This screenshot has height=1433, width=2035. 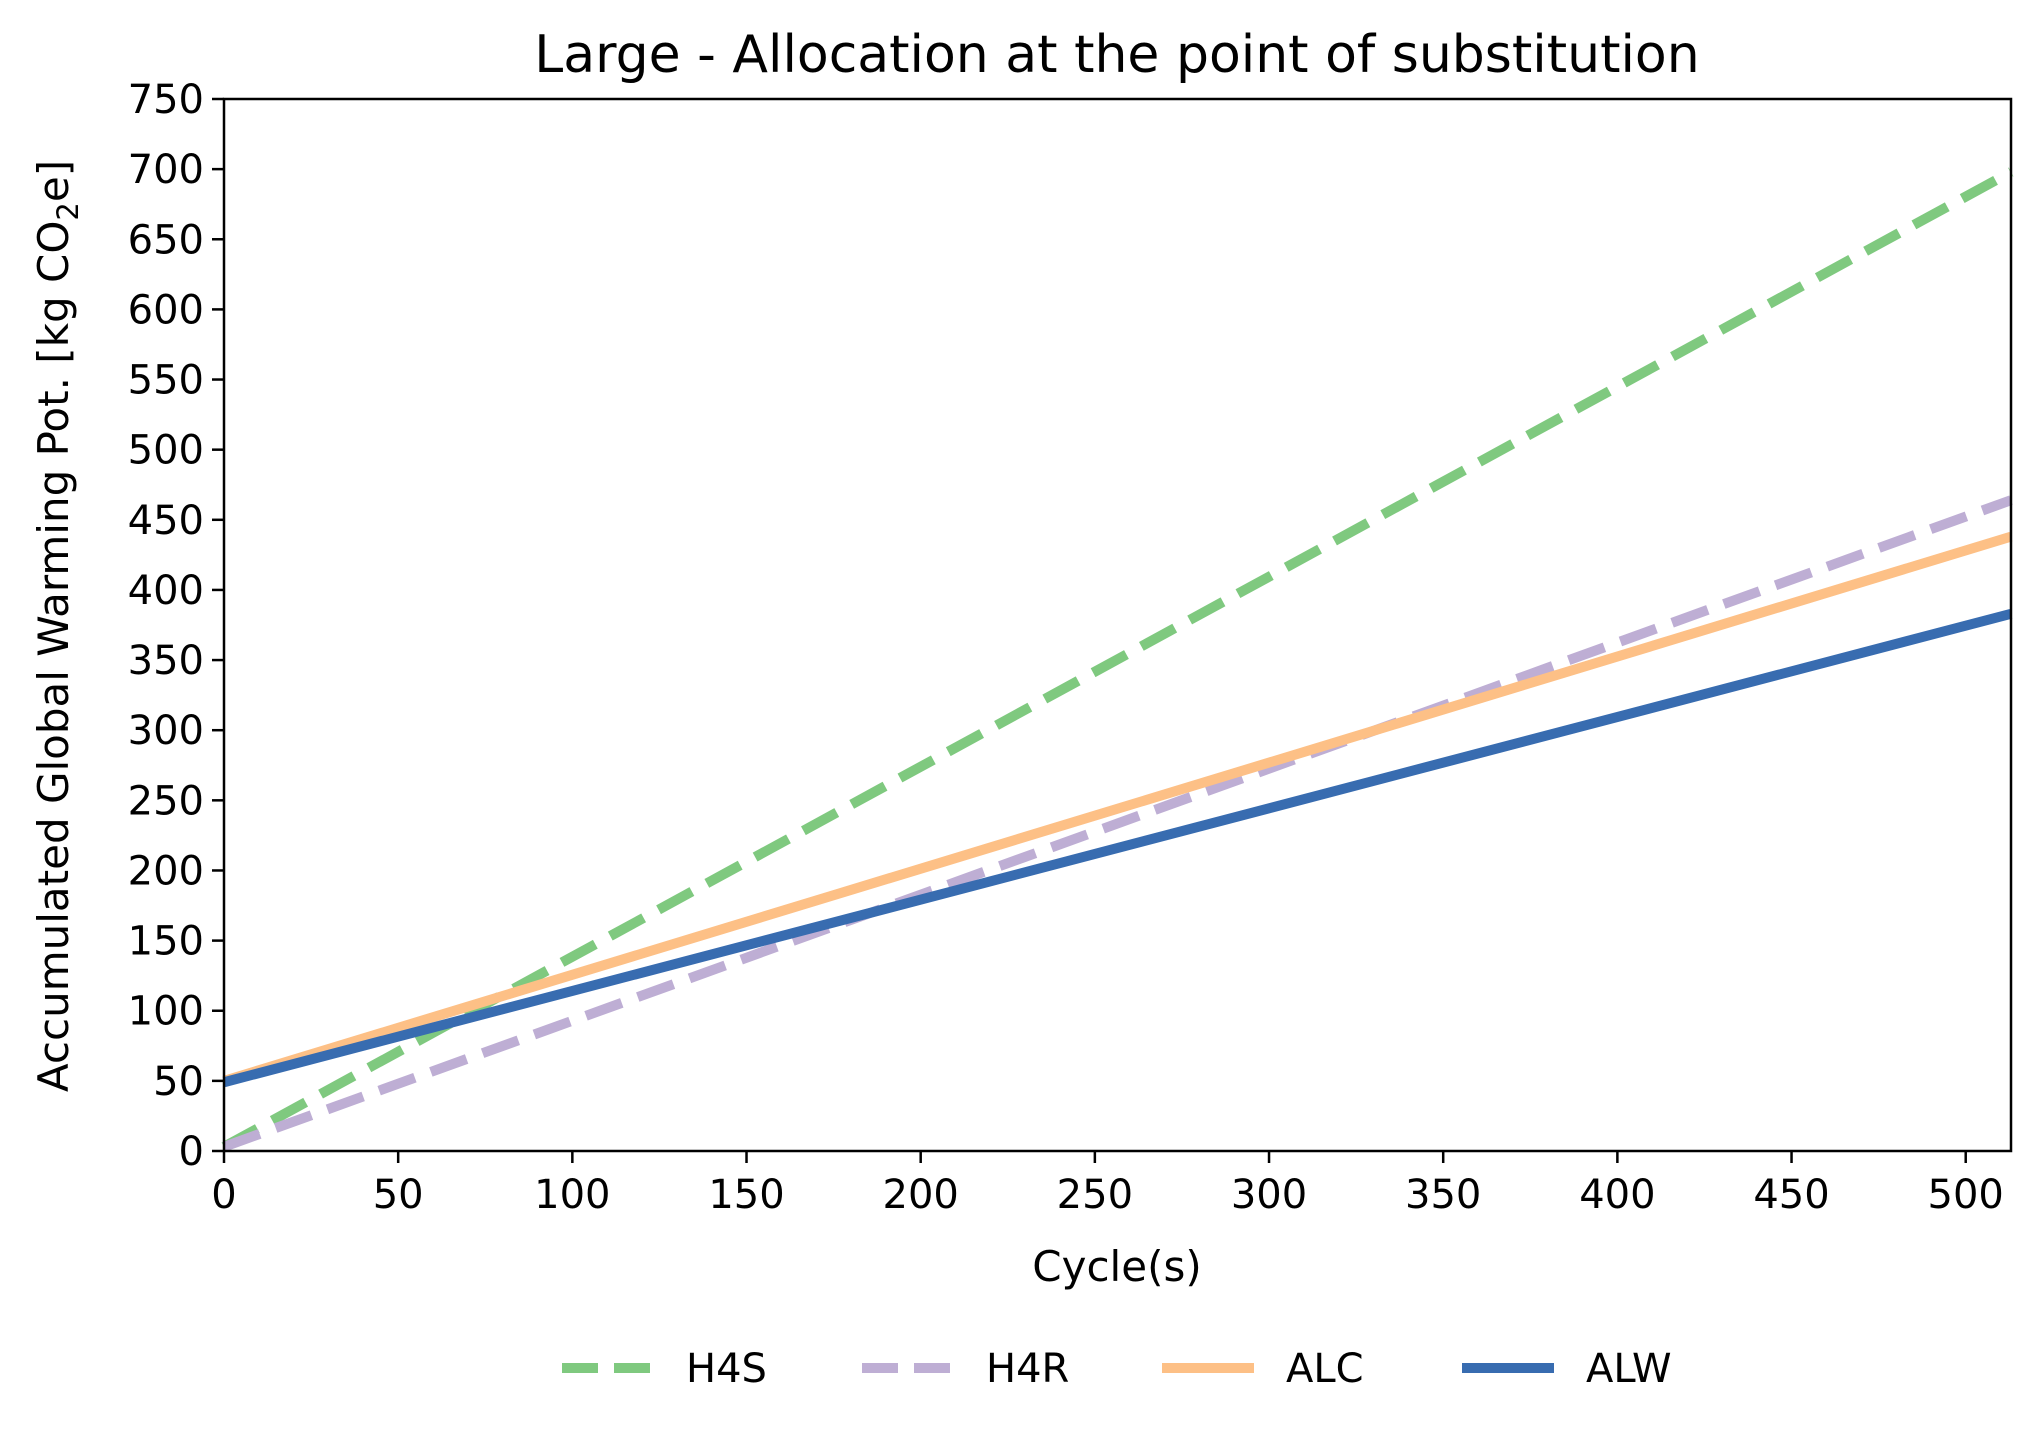 What do you see at coordinates (1629, 1369) in the screenshot?
I see `legend-label-alw: ALW` at bounding box center [1629, 1369].